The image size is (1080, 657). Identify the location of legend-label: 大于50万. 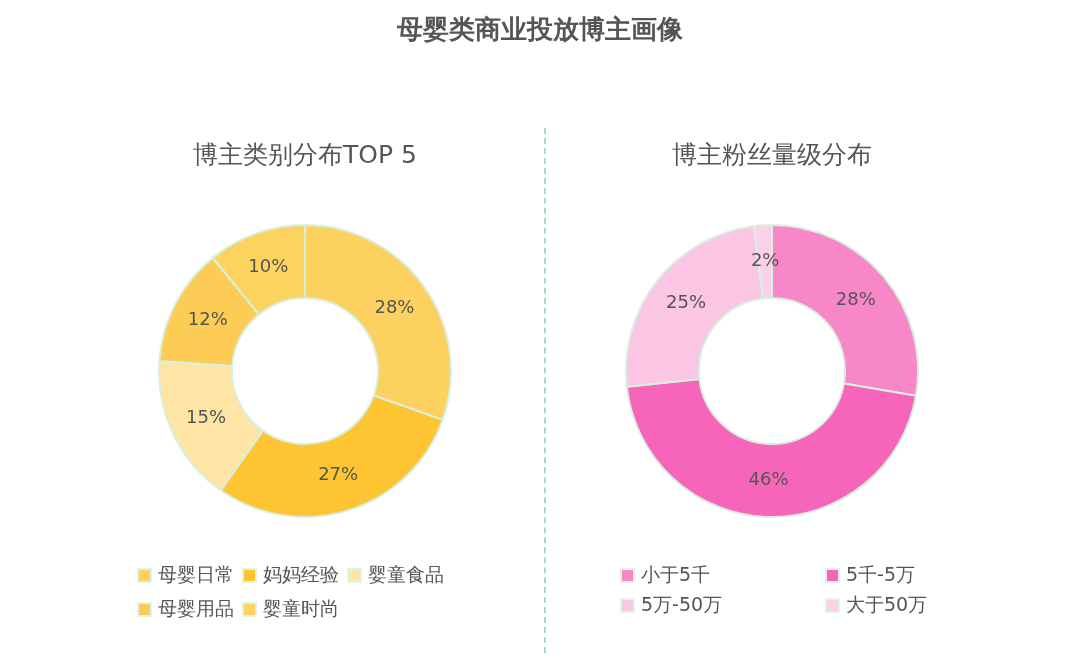
(887, 604).